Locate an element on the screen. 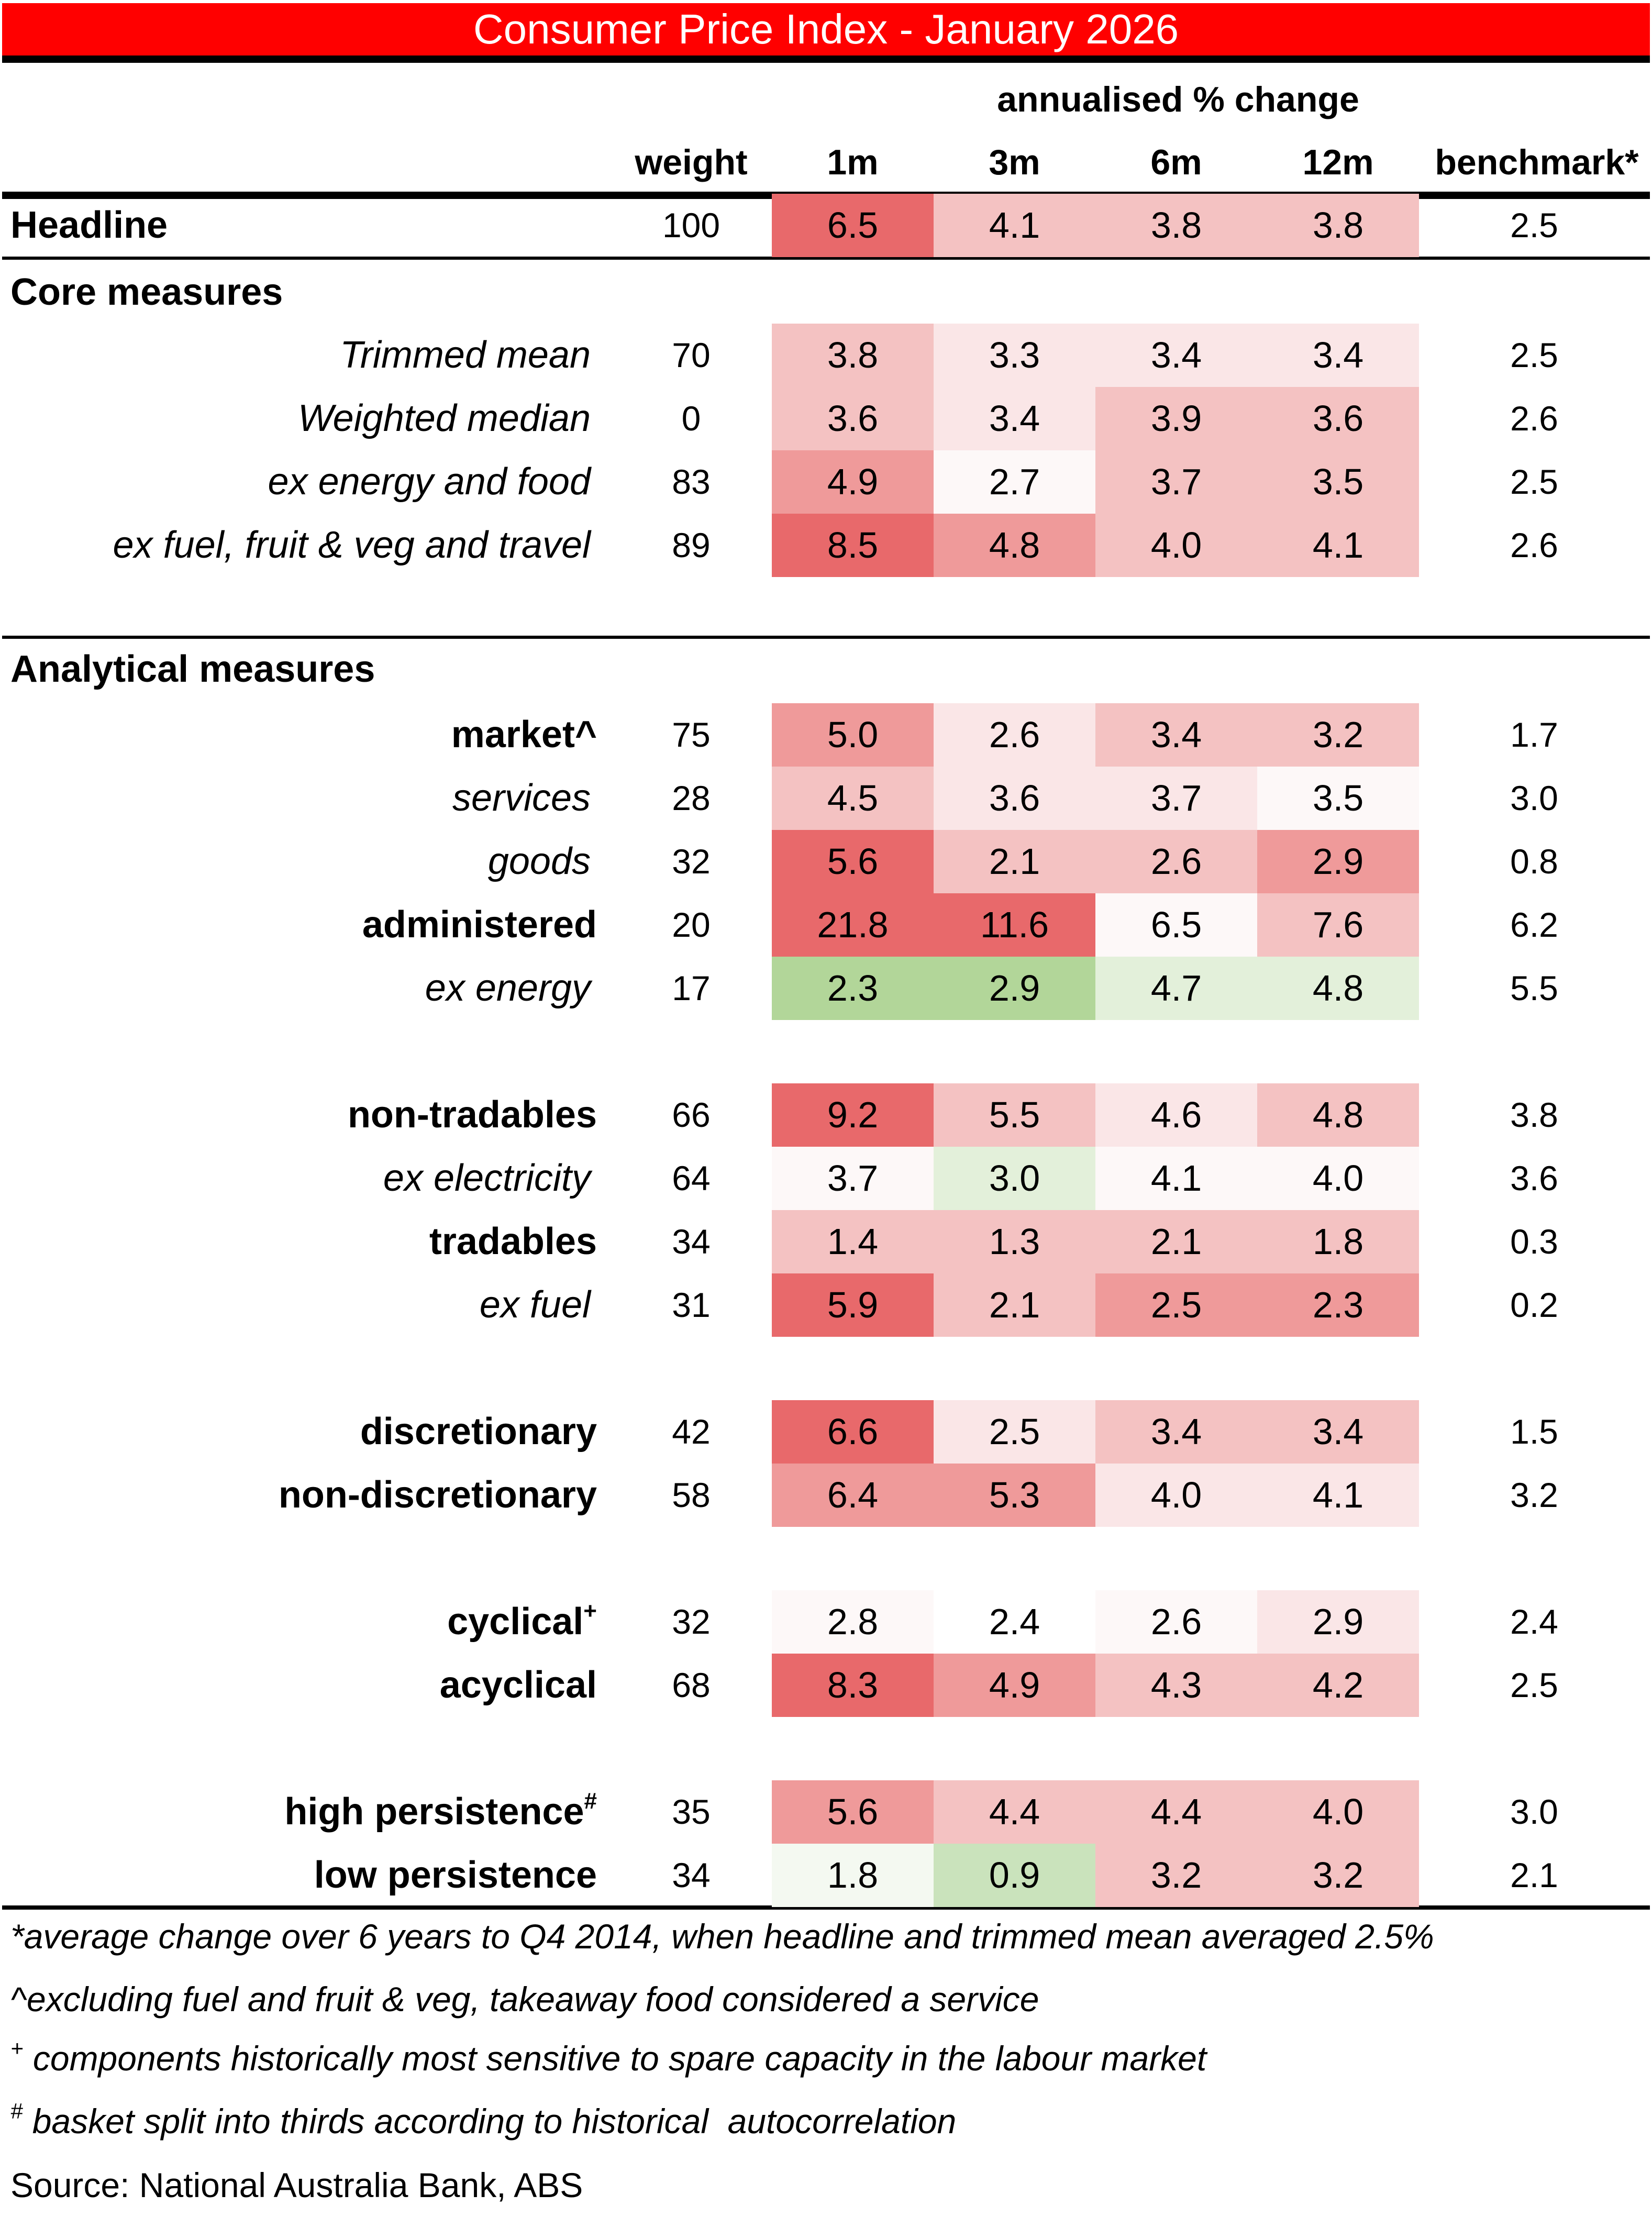  benchmark-value: 1.5 is located at coordinates (1534, 1431).